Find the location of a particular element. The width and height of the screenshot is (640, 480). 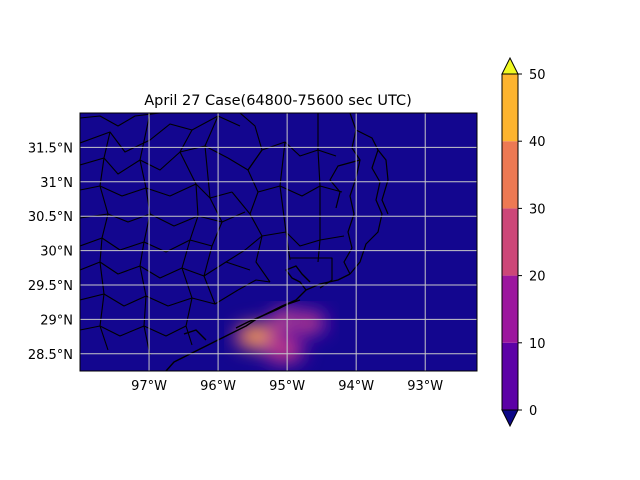

lon-tick-label: 95°W is located at coordinates (287, 386).